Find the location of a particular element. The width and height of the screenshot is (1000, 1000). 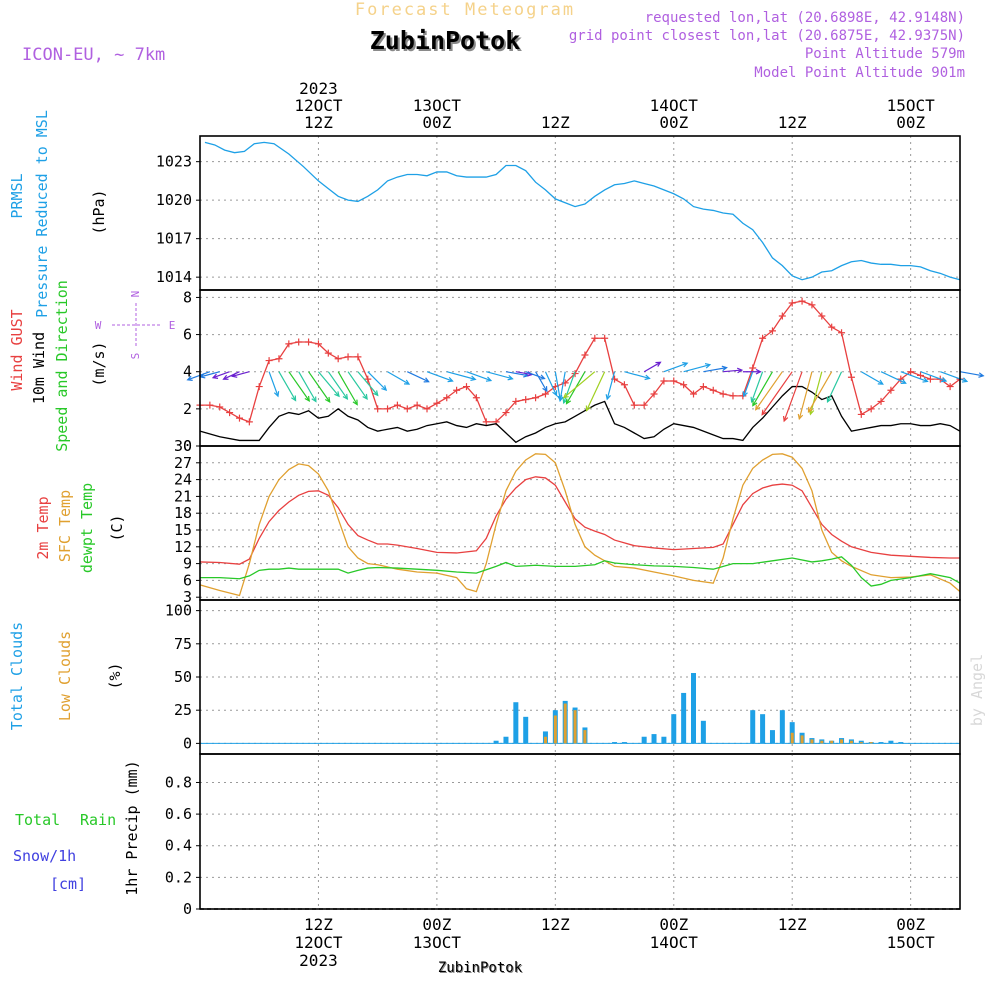

ylabel-cm: [cm] is located at coordinates (68, 884).